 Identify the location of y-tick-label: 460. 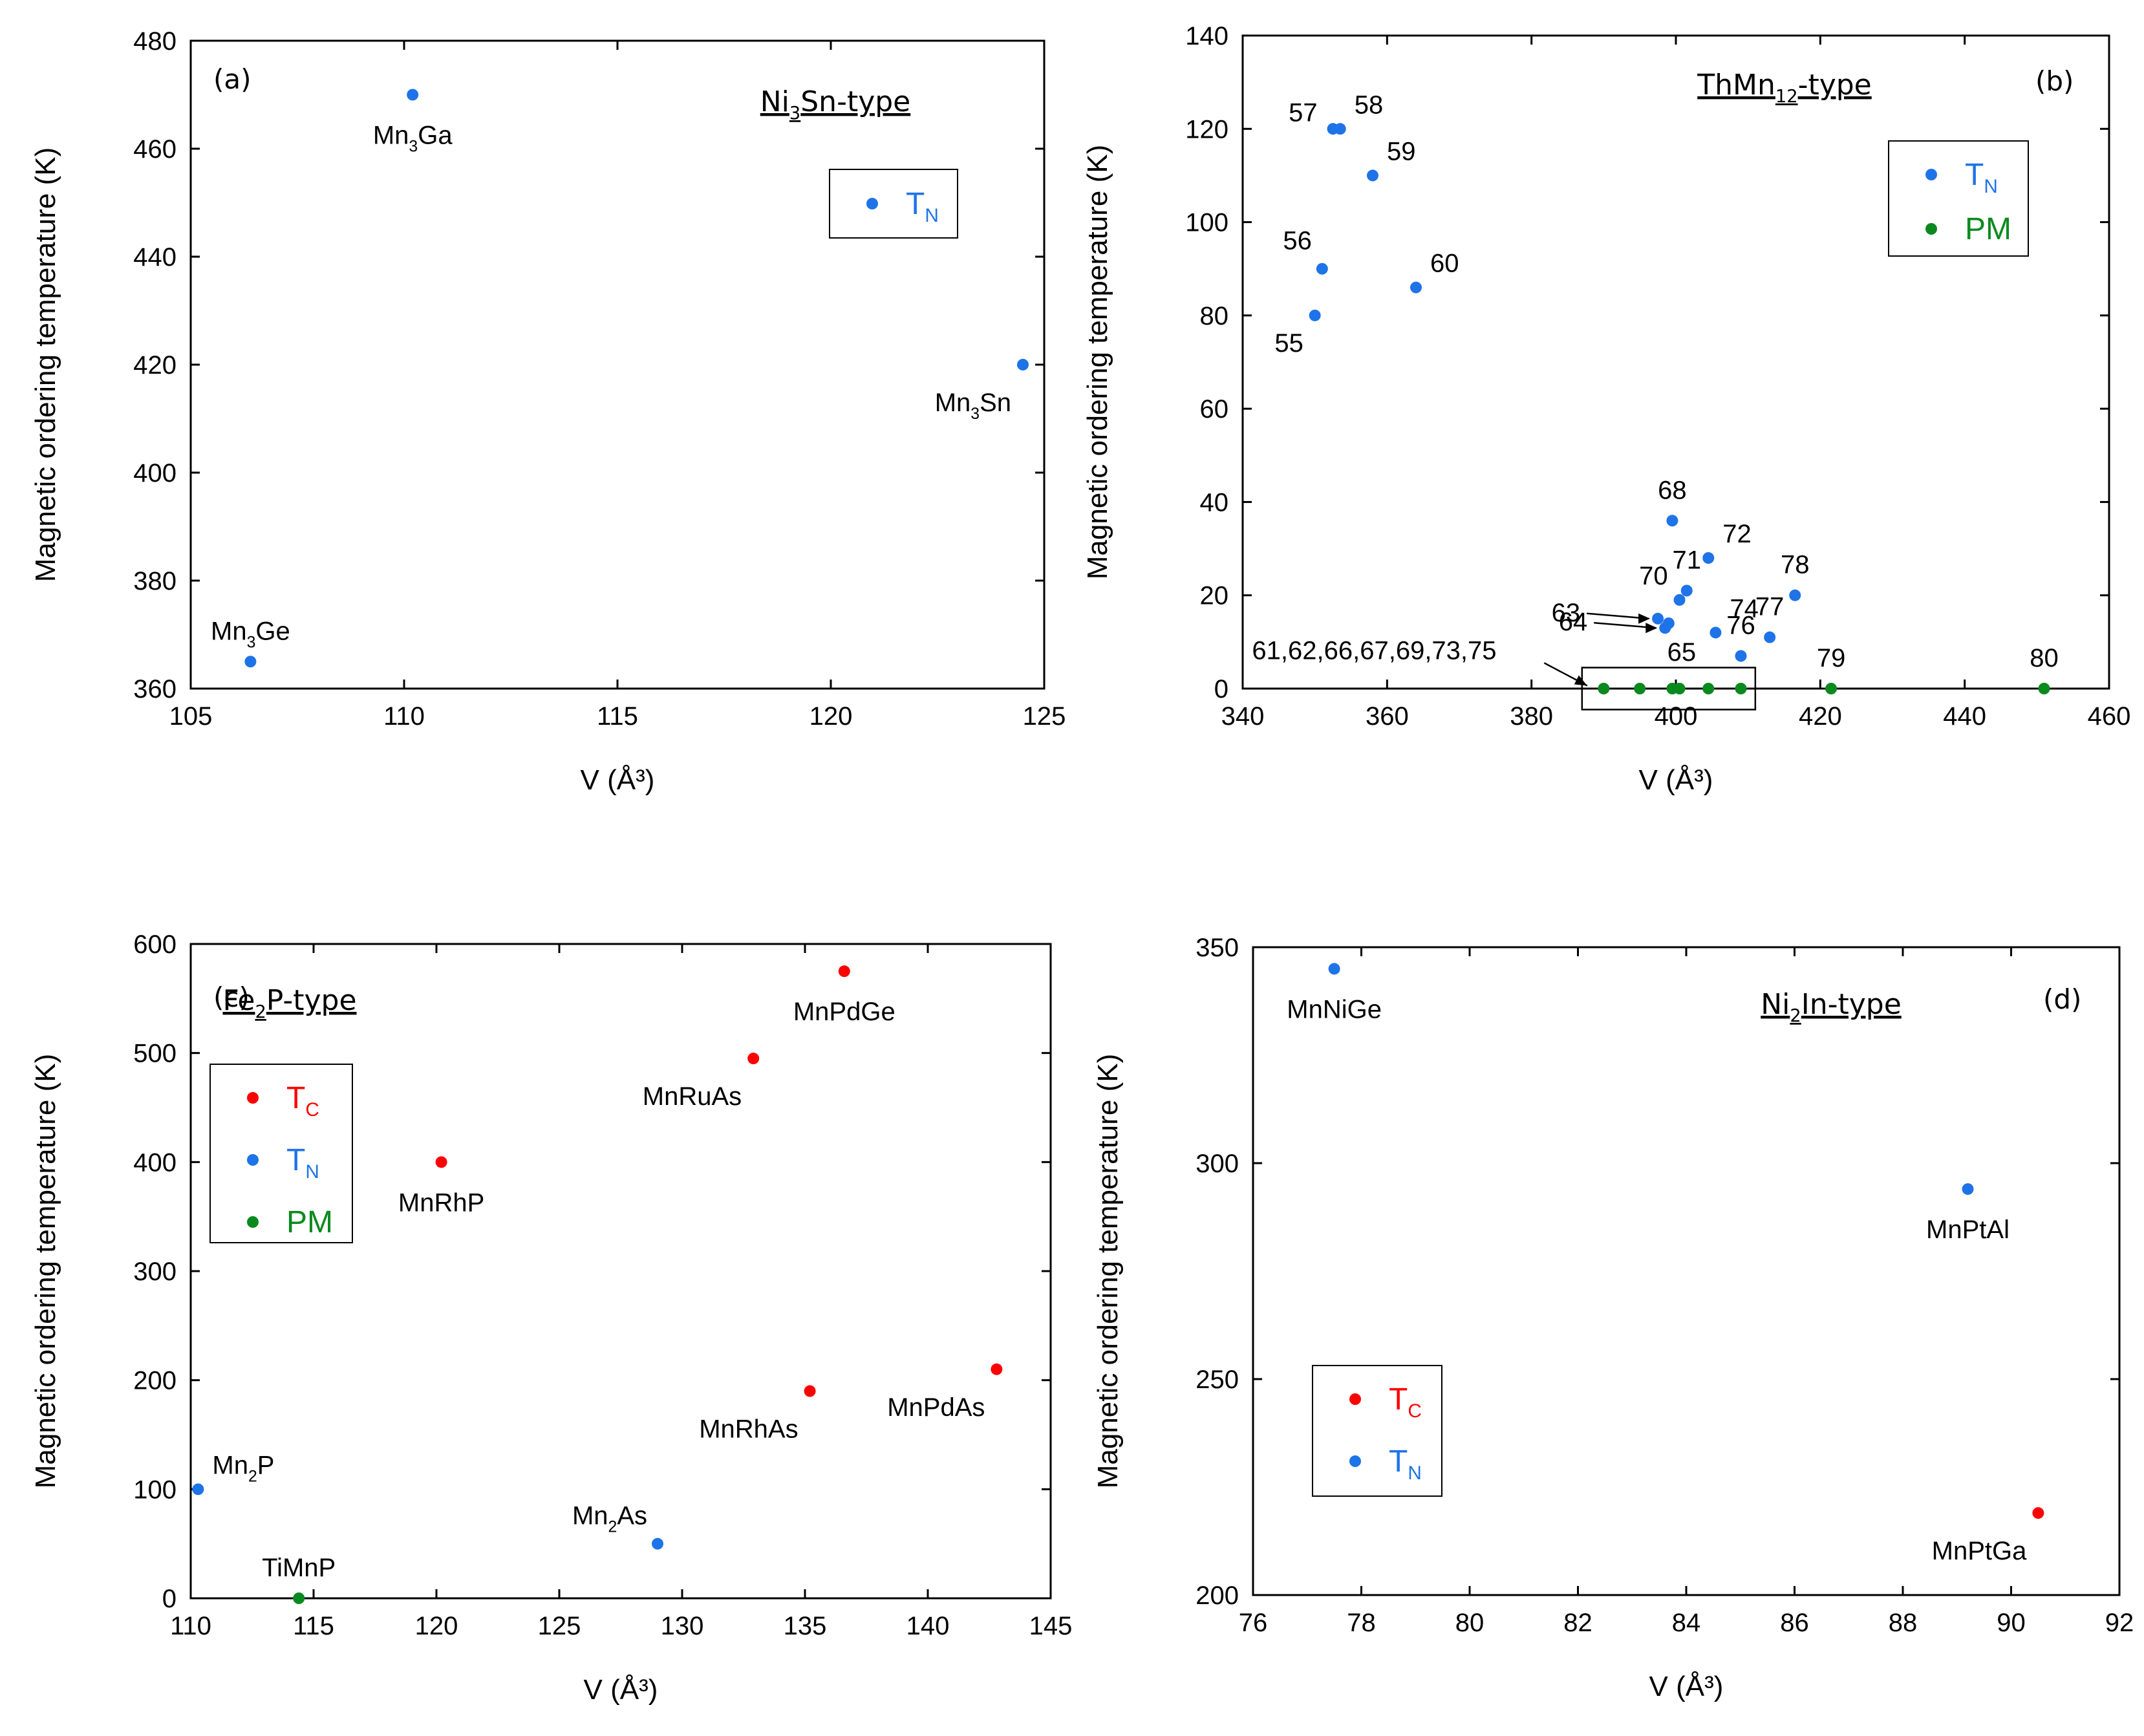
(155, 149).